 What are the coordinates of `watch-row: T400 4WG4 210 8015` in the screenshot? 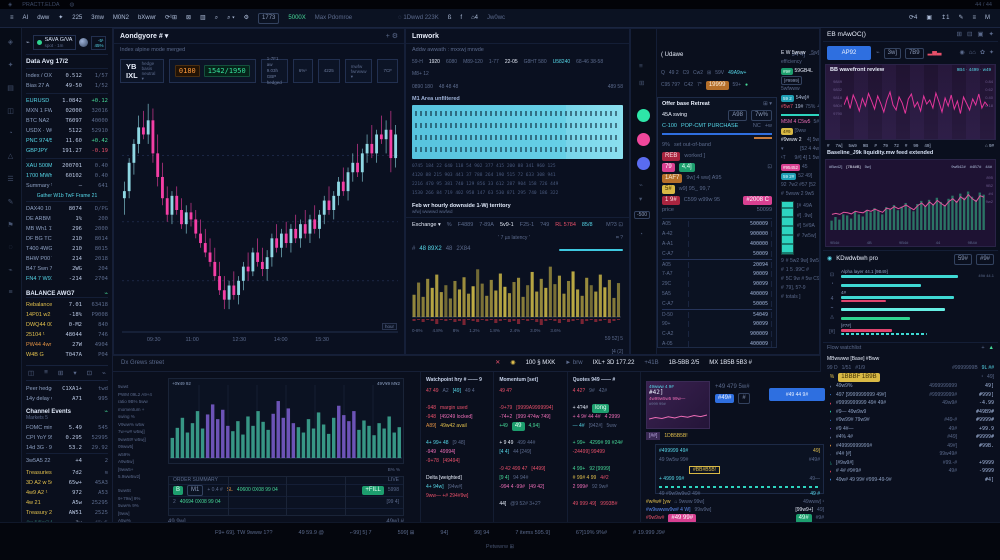 It's located at (67, 249).